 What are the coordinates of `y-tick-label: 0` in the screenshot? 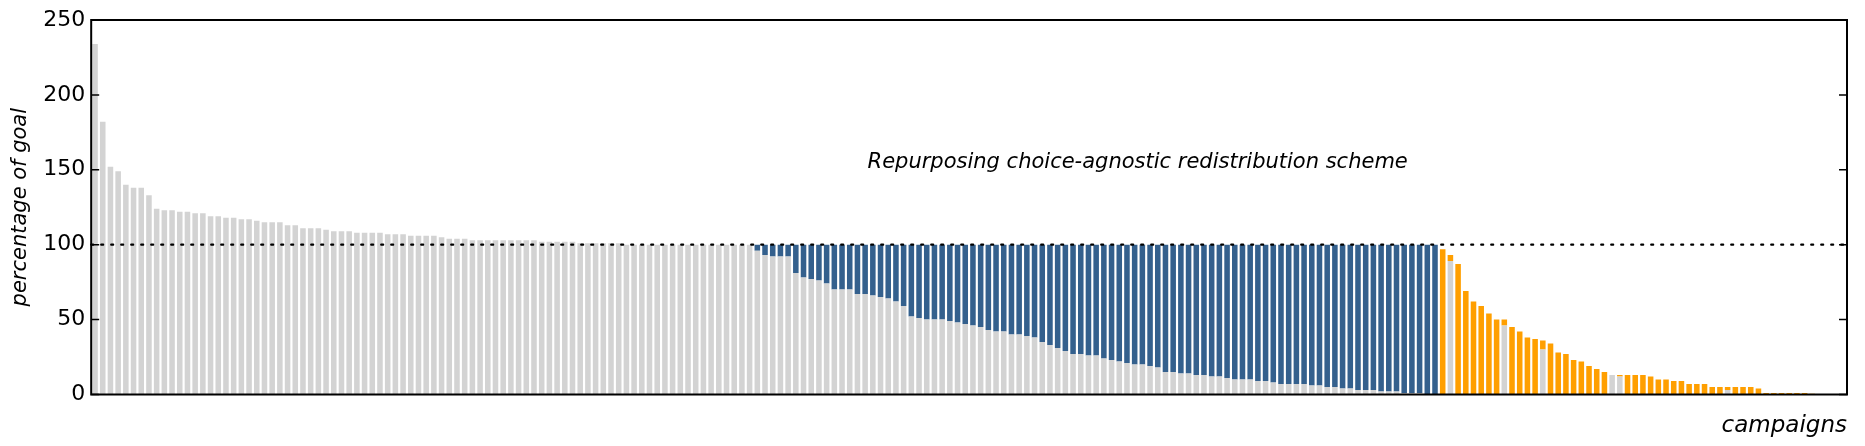 It's located at (78, 393).